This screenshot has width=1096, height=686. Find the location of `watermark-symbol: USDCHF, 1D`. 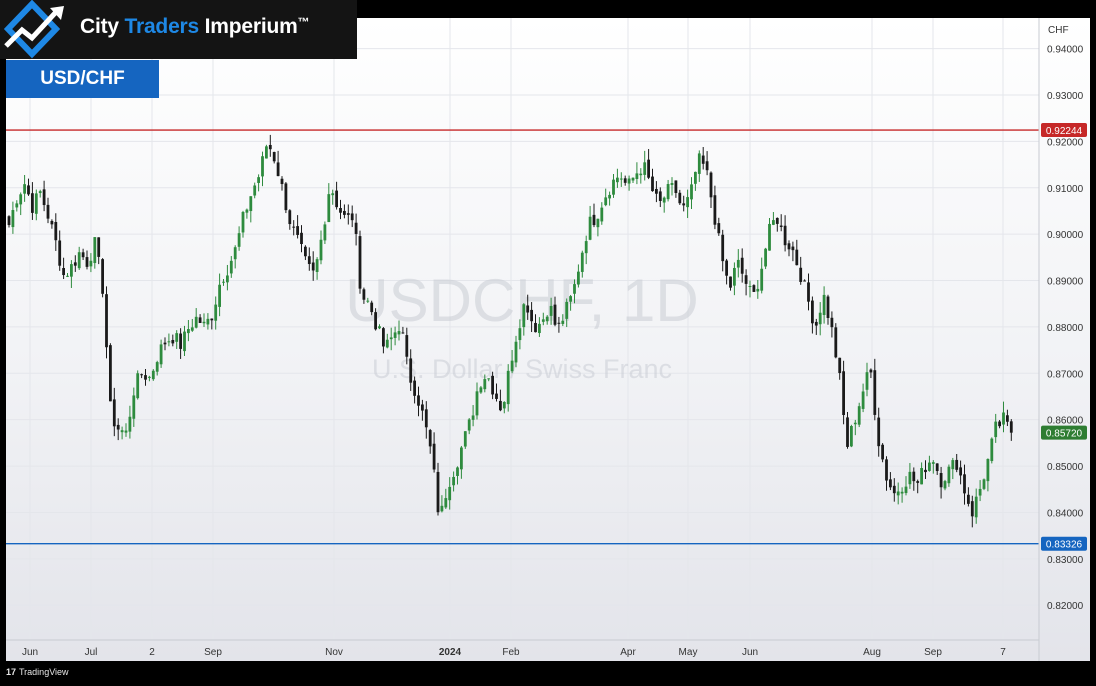

watermark-symbol: USDCHF, 1D is located at coordinates (521, 300).